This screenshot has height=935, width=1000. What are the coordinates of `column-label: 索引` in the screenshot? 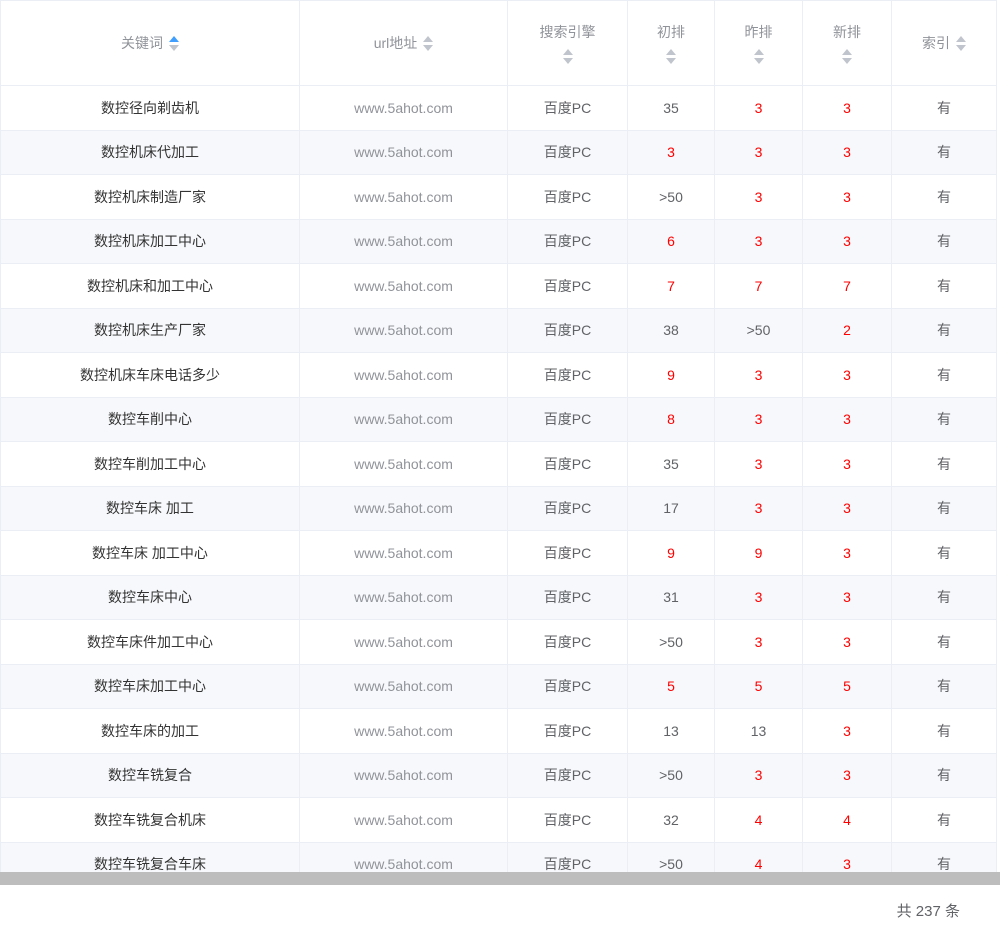 It's located at (936, 43).